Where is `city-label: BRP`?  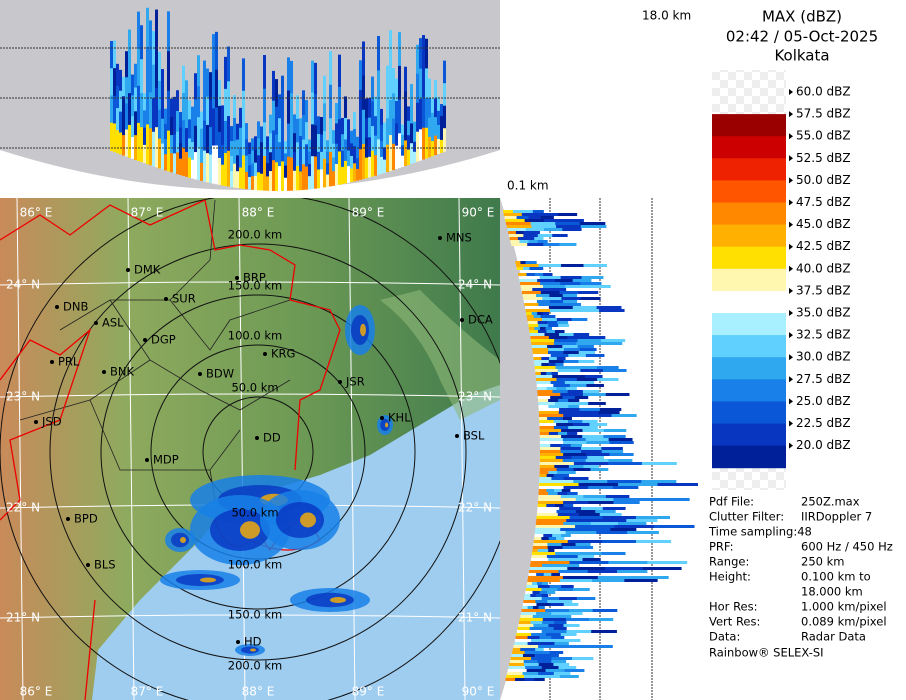 city-label: BRP is located at coordinates (254, 278).